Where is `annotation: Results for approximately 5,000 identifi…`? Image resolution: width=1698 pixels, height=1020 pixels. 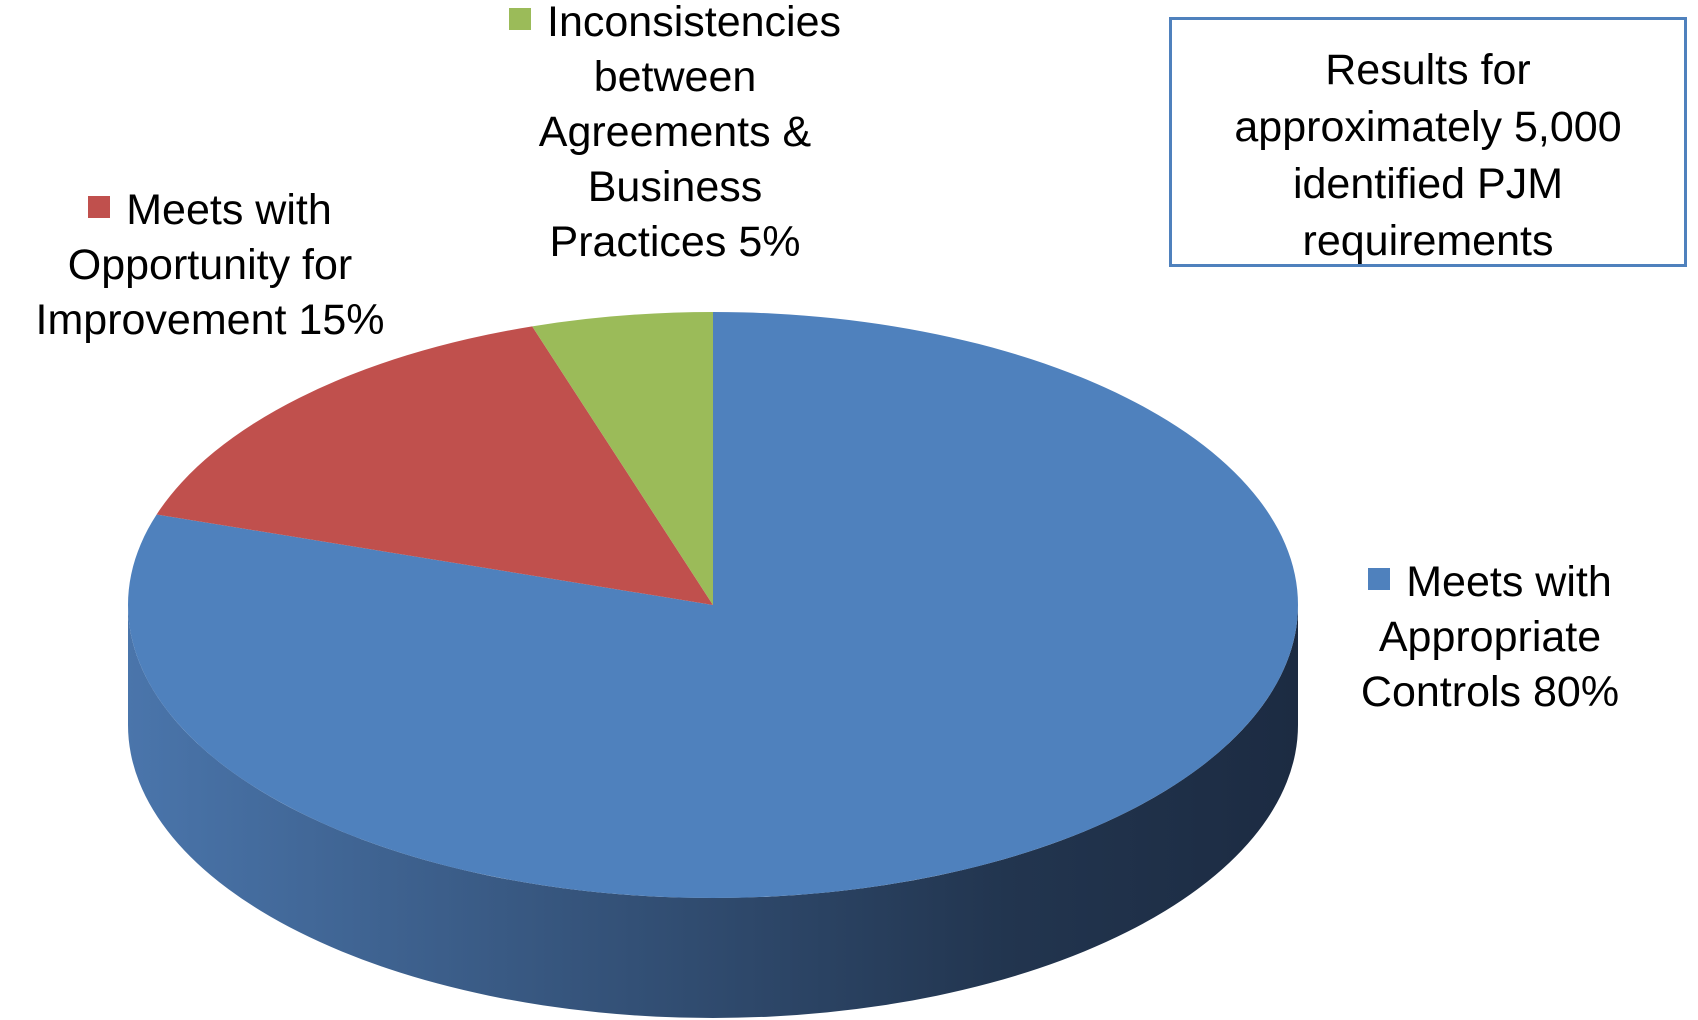
annotation: Results for approximately 5,000 identifi… is located at coordinates (1428, 142).